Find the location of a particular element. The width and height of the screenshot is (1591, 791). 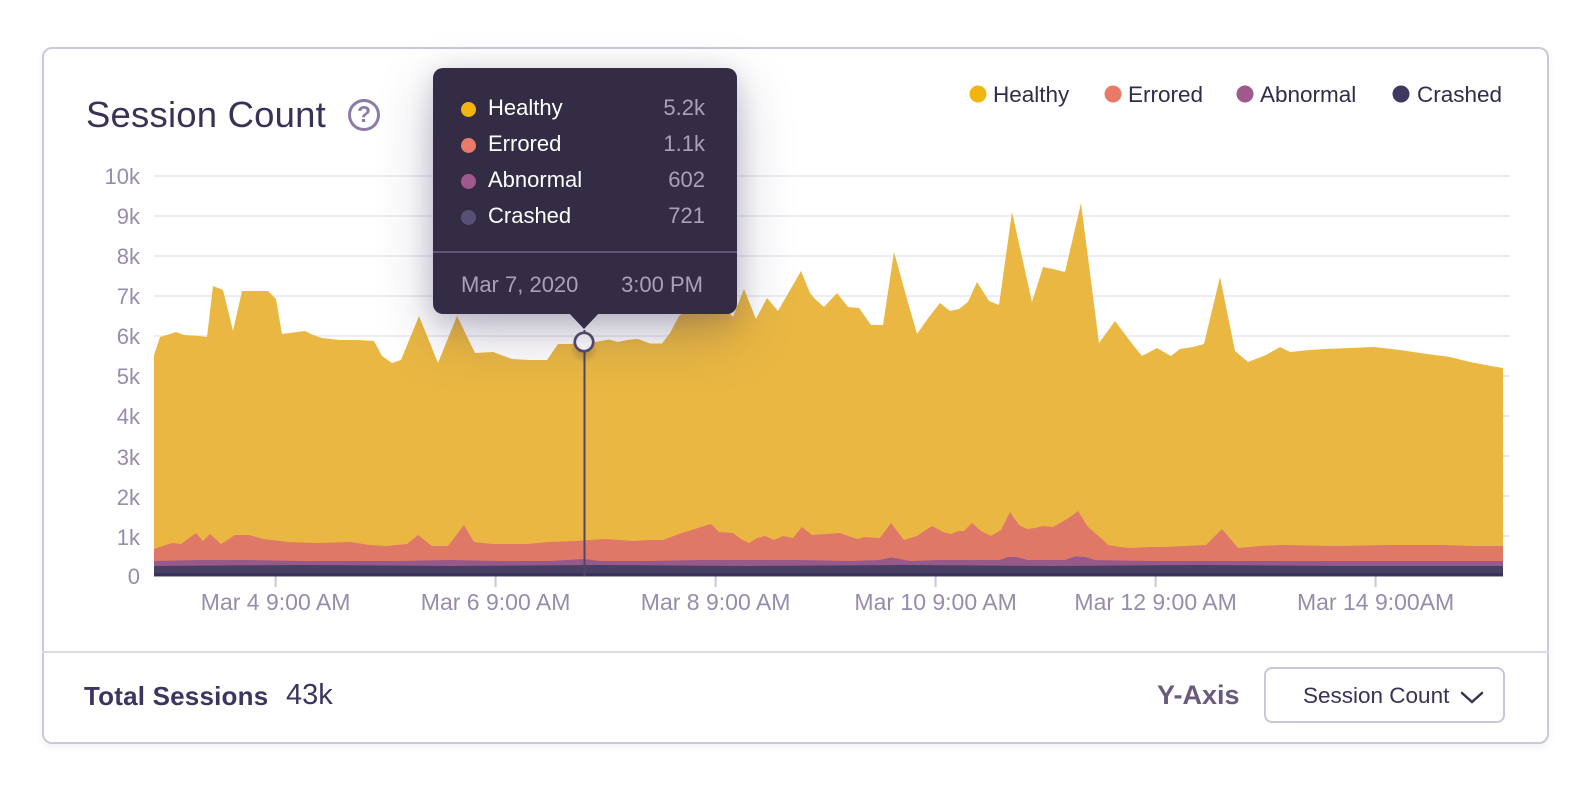

svg-text: Mar 10 9:00 AM is located at coordinates (935, 602).